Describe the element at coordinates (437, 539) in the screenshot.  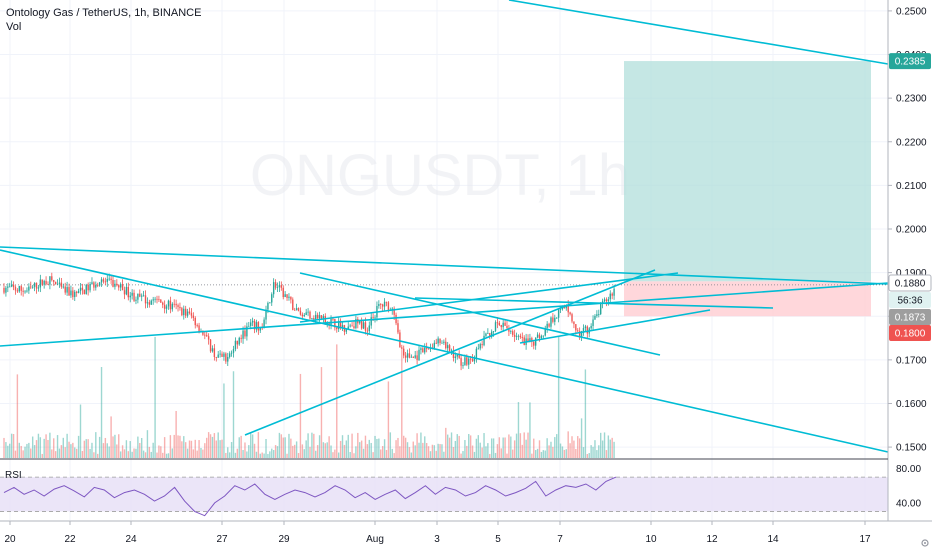
I see `time-tick-label: 3` at that location.